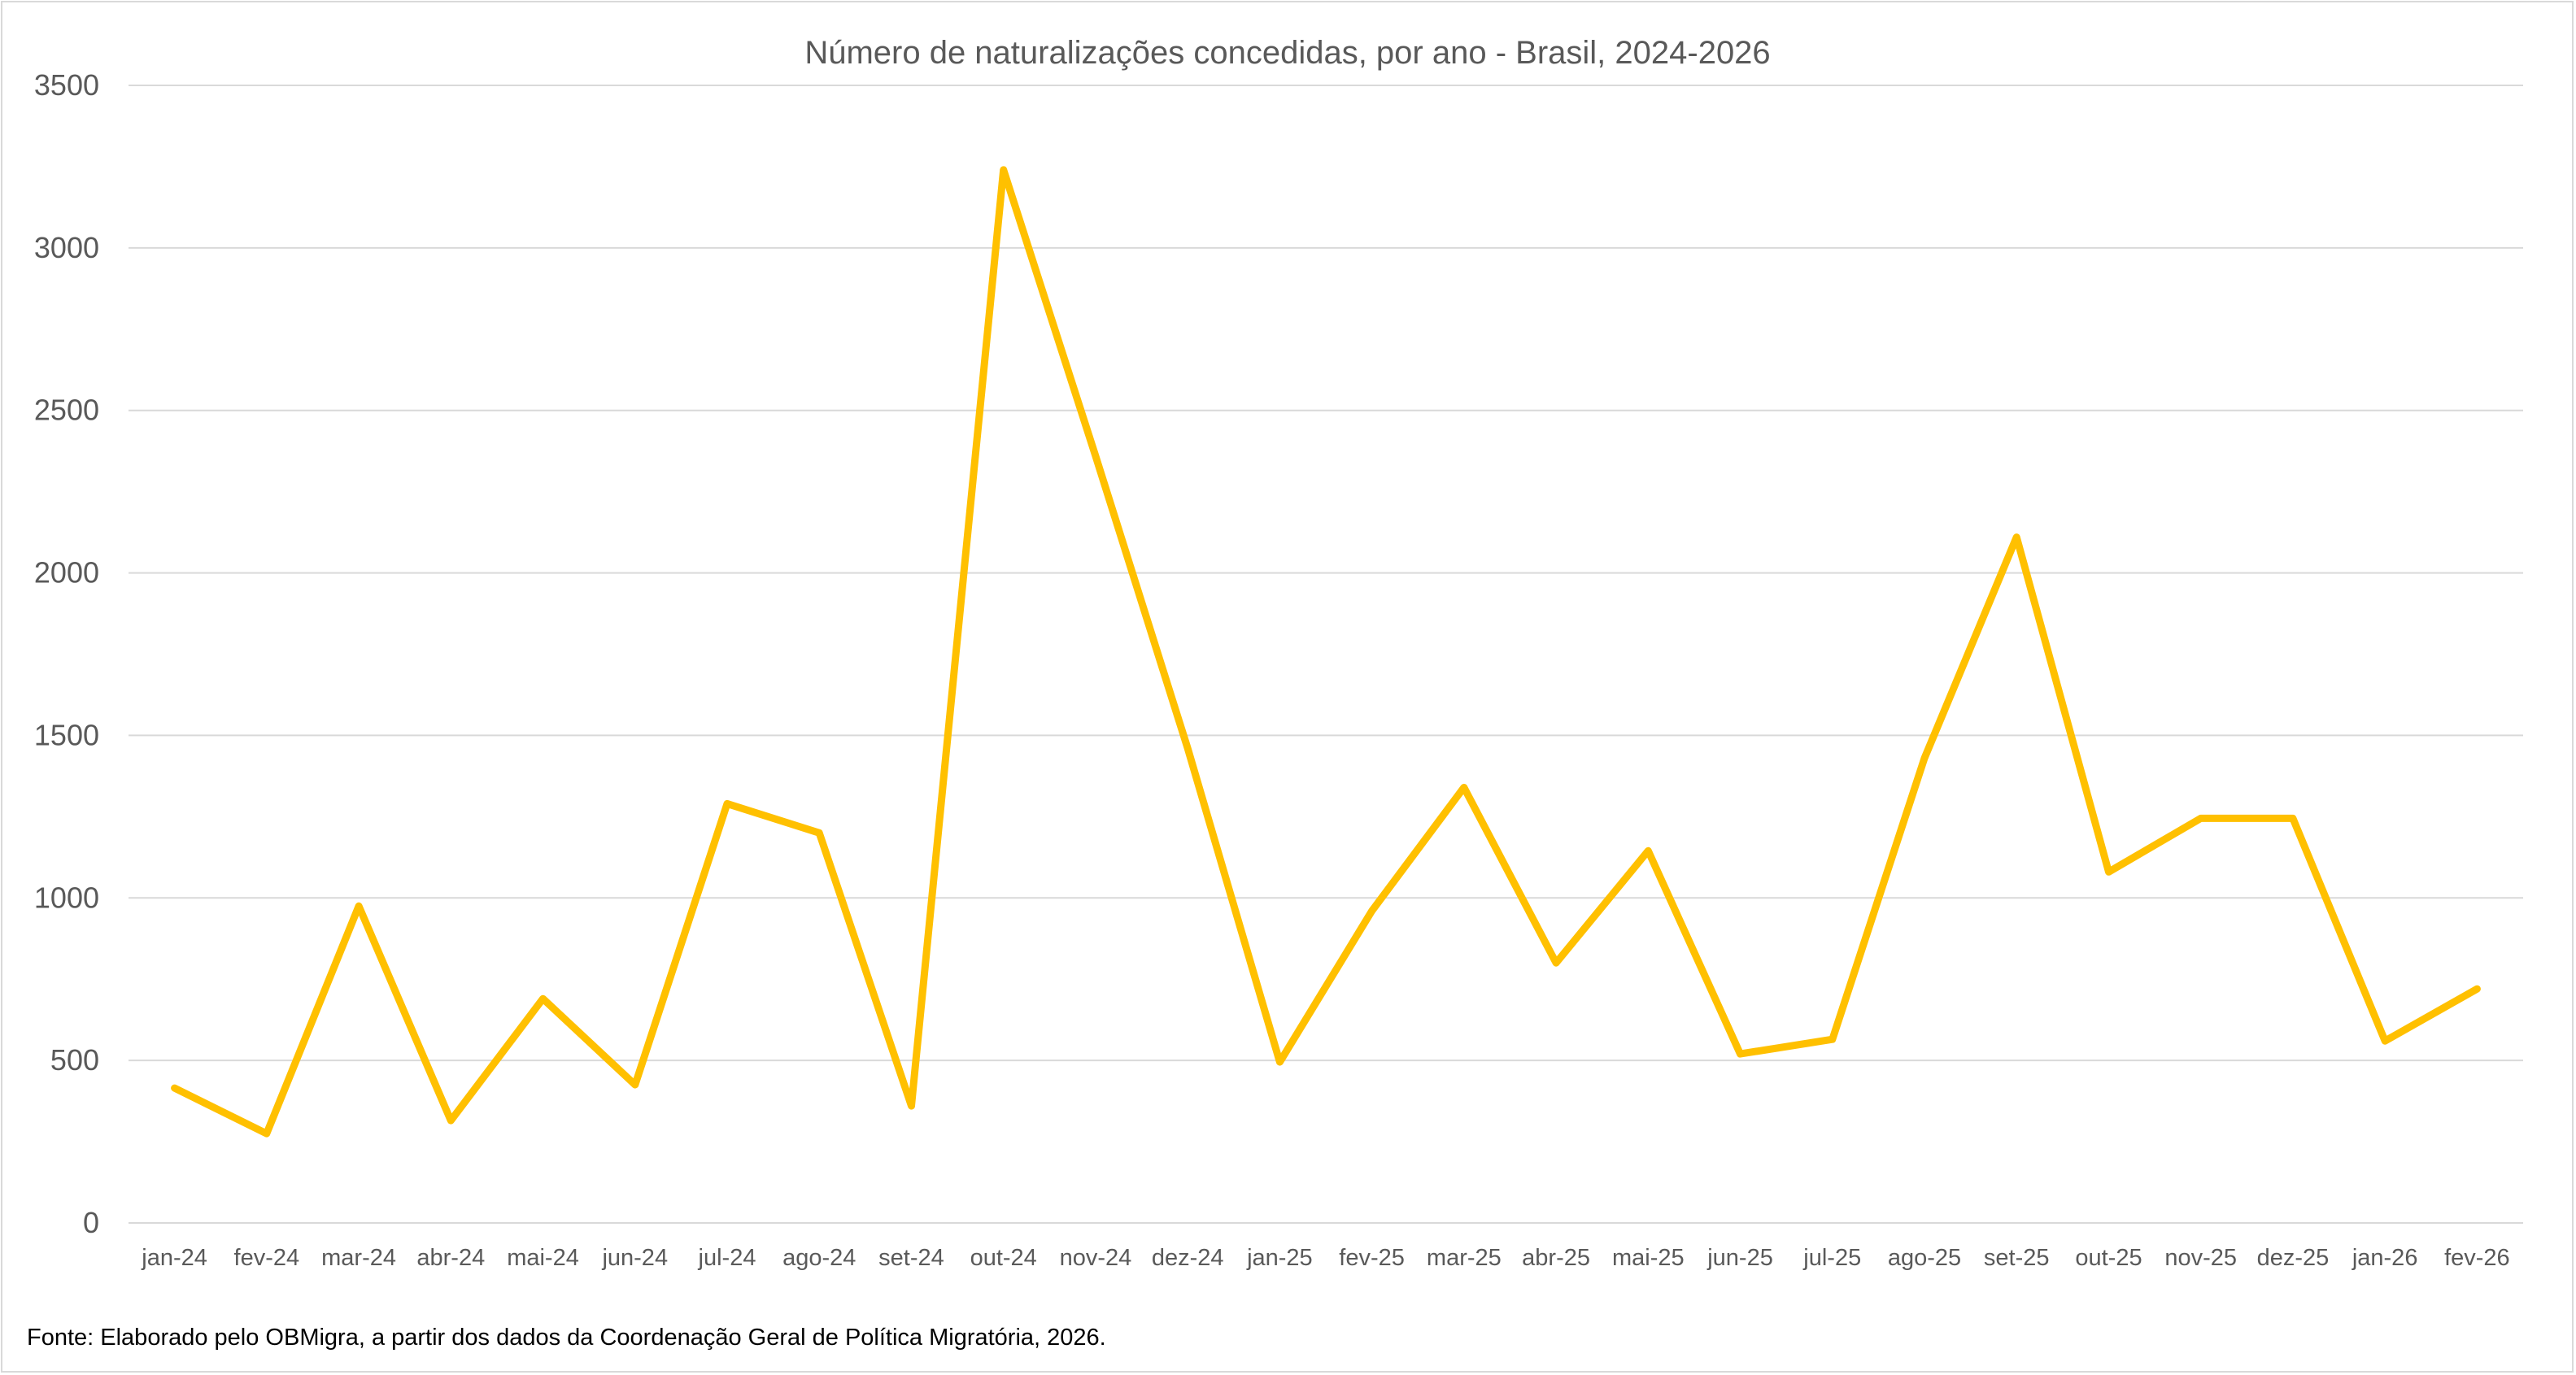 The image size is (2576, 1375). What do you see at coordinates (1924, 1258) in the screenshot?
I see `x-tick-label: ago-25` at bounding box center [1924, 1258].